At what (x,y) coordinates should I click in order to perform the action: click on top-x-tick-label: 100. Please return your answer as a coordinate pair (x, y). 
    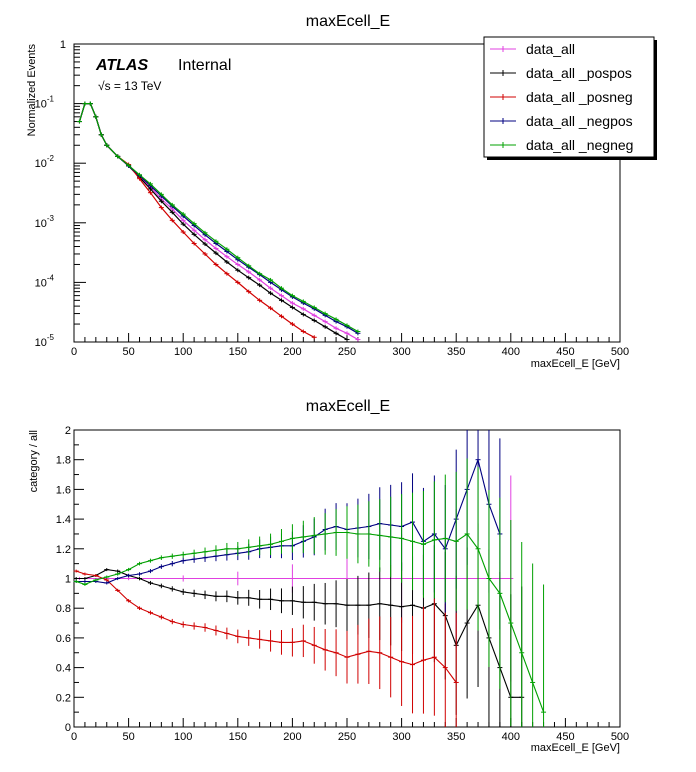
    Looking at the image, I should click on (183, 352).